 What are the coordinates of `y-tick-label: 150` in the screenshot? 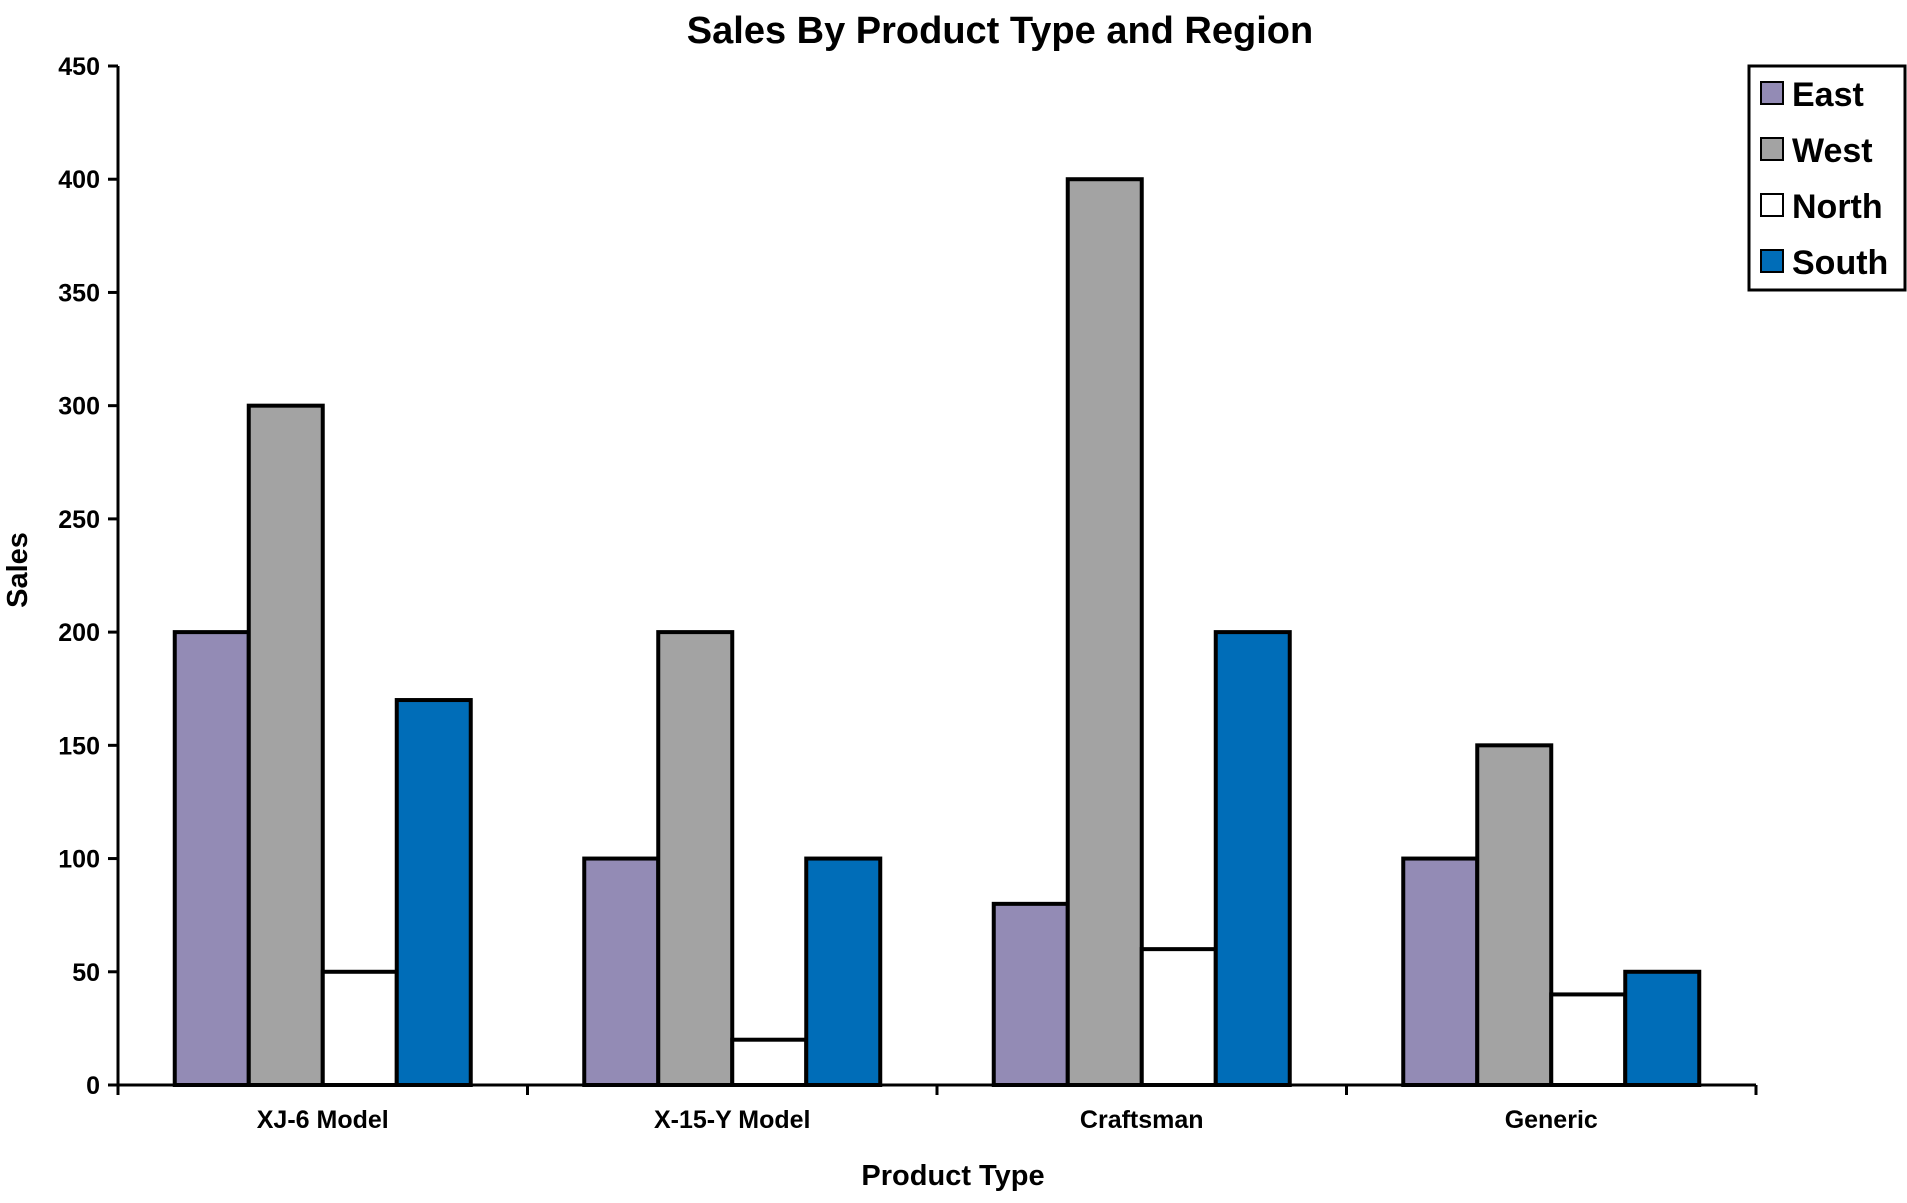 It's located at (79, 746).